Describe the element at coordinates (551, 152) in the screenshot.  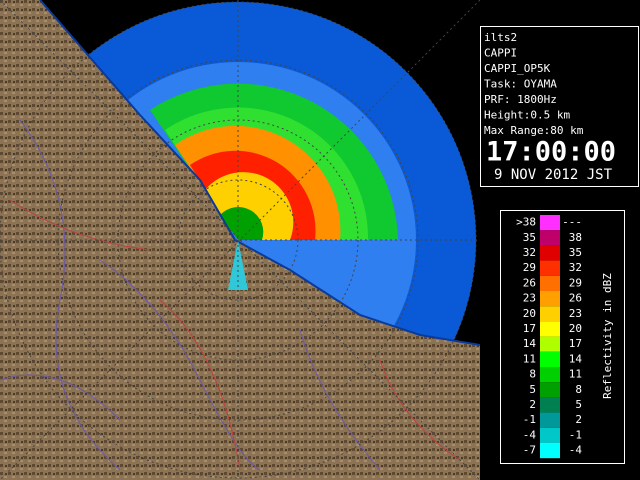
I see `time: 17:00:00` at that location.